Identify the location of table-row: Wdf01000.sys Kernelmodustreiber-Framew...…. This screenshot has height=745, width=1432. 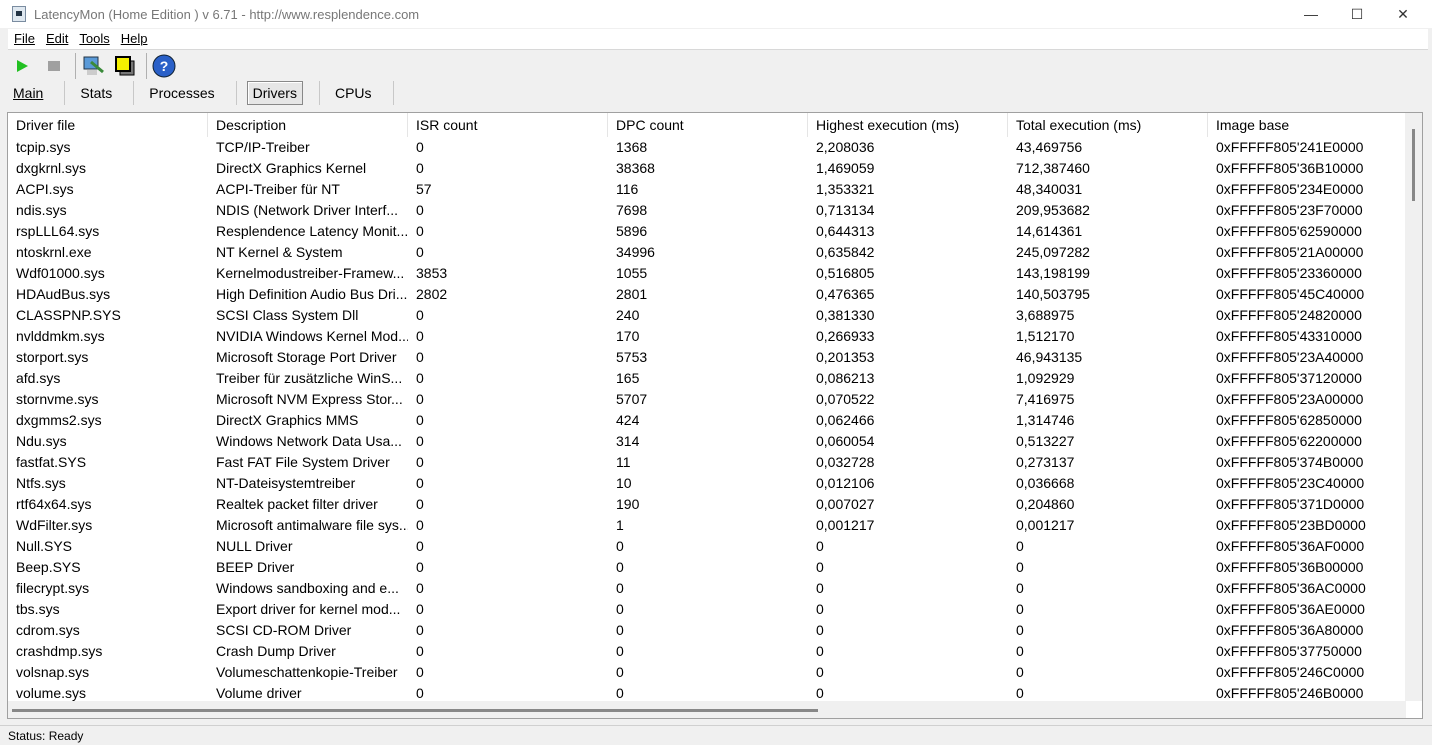
(708, 273).